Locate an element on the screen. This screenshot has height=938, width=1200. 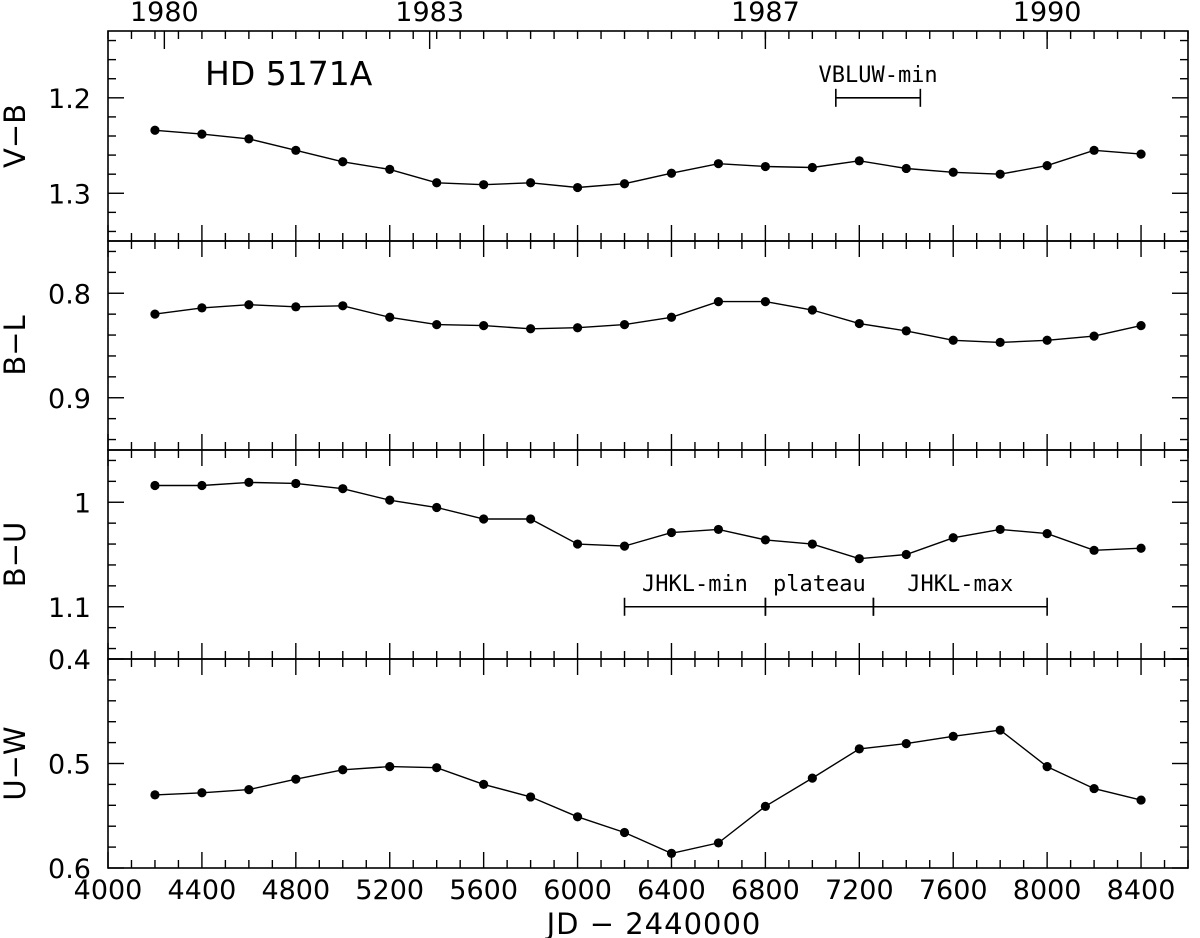
annotation-label: JHKL-min is located at coordinates (695, 584).